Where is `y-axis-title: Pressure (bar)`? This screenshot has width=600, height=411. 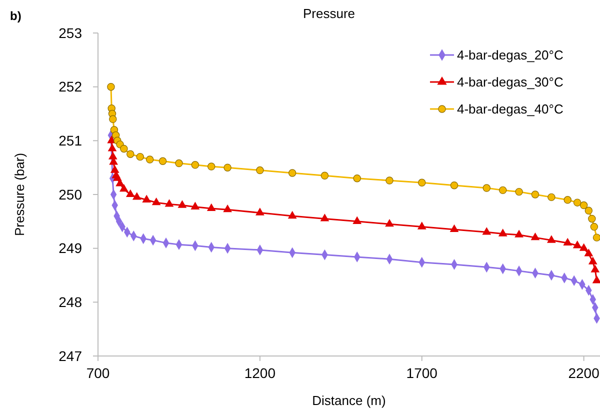 y-axis-title: Pressure (bar) is located at coordinates (19, 194).